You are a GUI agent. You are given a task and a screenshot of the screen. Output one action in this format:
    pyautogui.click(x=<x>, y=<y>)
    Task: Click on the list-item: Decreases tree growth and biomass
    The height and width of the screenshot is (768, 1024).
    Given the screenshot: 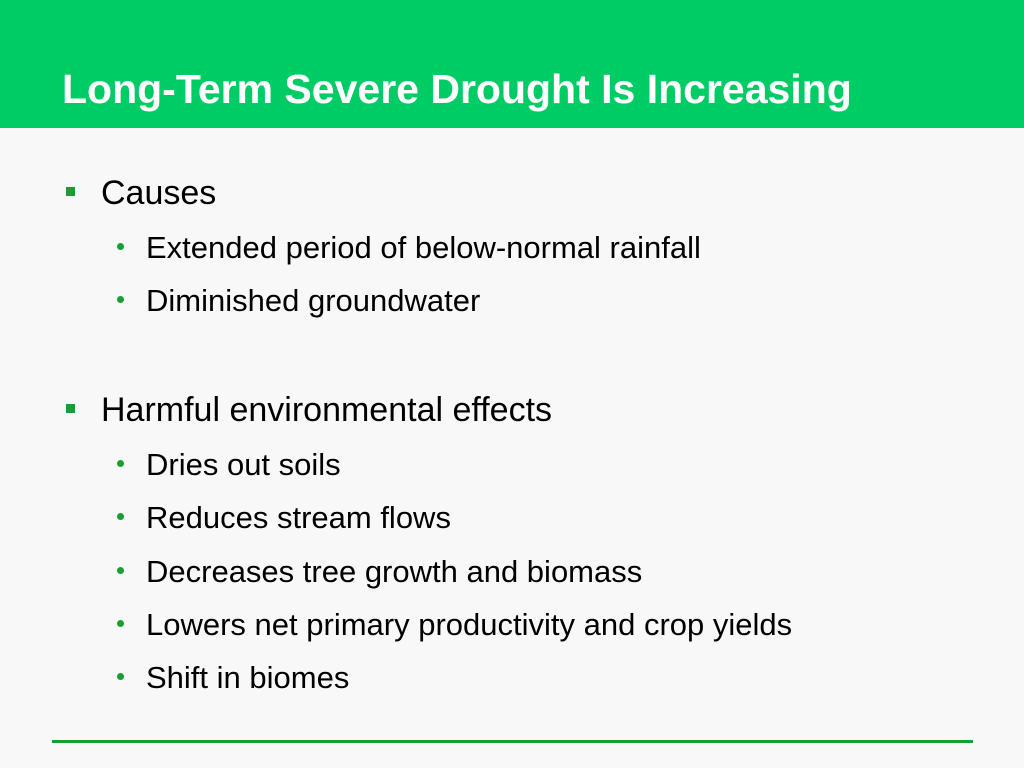 What is the action you would take?
    pyautogui.click(x=512, y=574)
    